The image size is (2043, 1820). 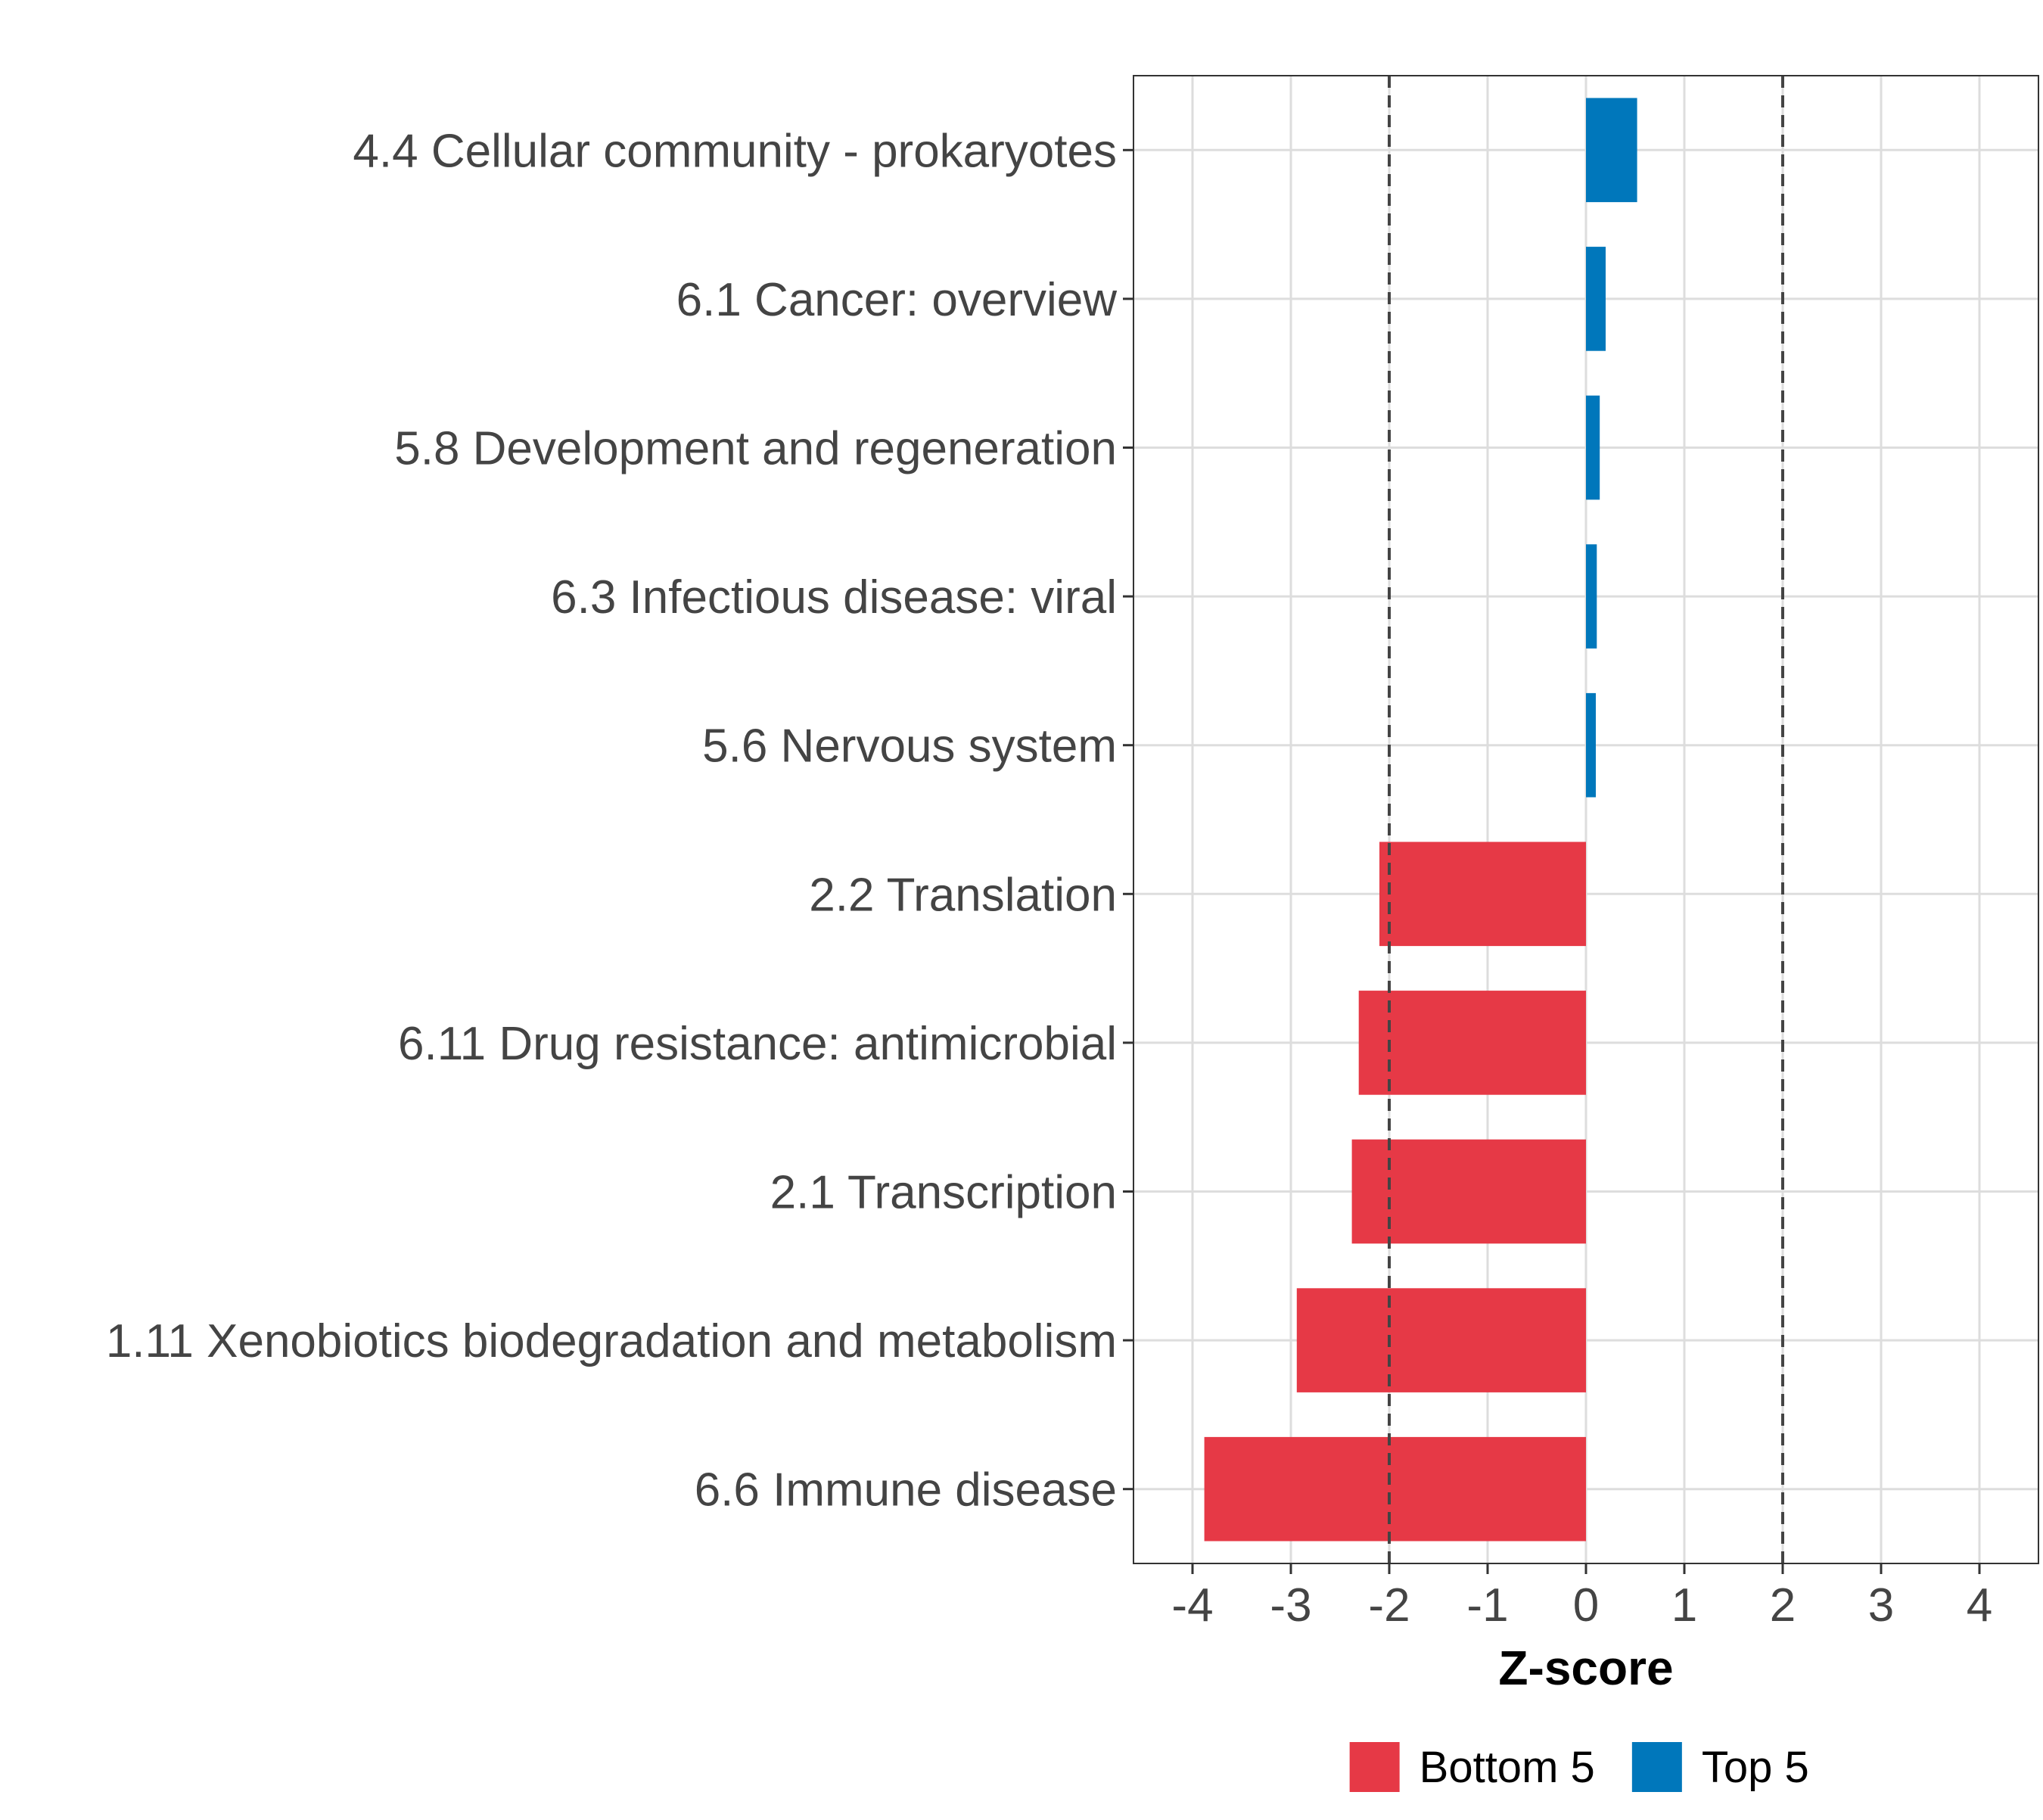 What do you see at coordinates (1507, 1767) in the screenshot?
I see `legend-label: Bottom 5` at bounding box center [1507, 1767].